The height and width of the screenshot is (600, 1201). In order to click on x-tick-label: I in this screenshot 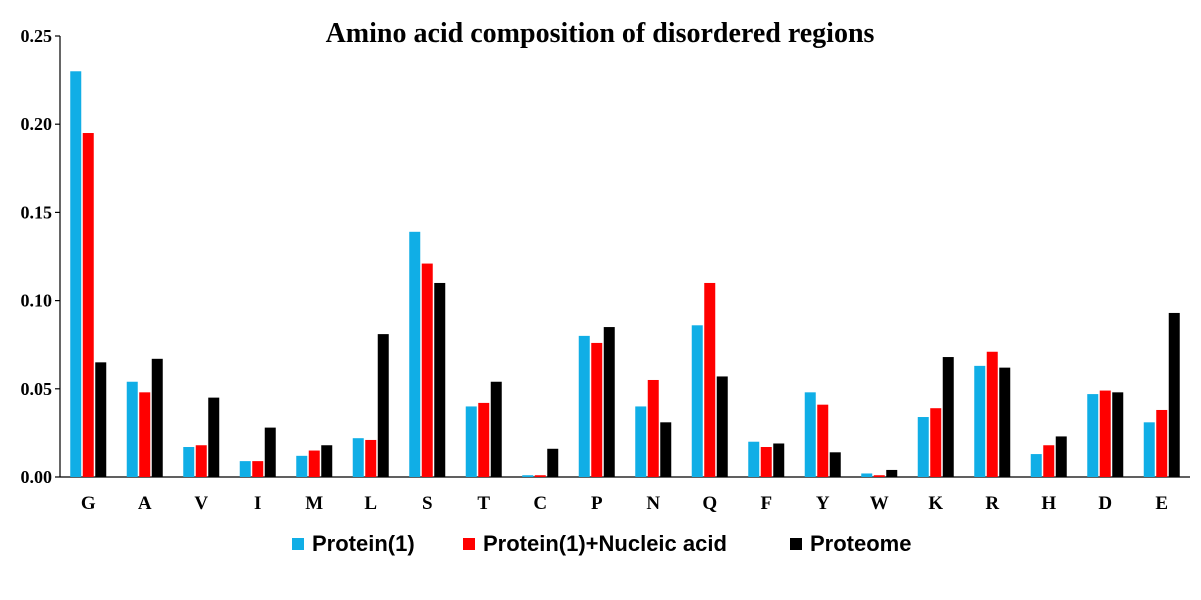, I will do `click(257, 503)`.